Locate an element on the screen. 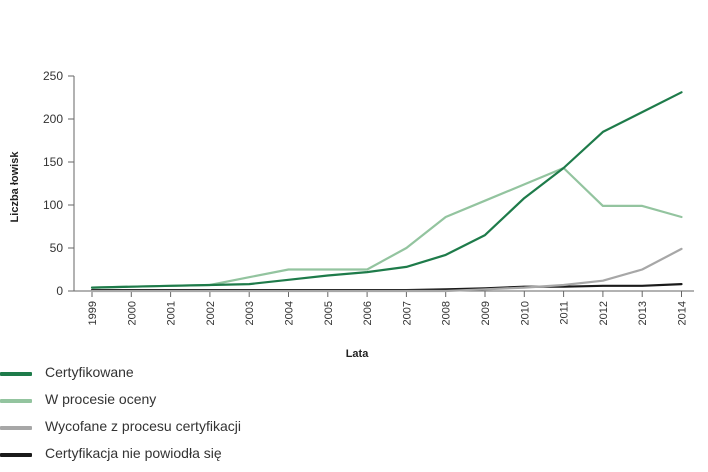 The image size is (708, 472). y-tick-label: 200 is located at coordinates (53, 119).